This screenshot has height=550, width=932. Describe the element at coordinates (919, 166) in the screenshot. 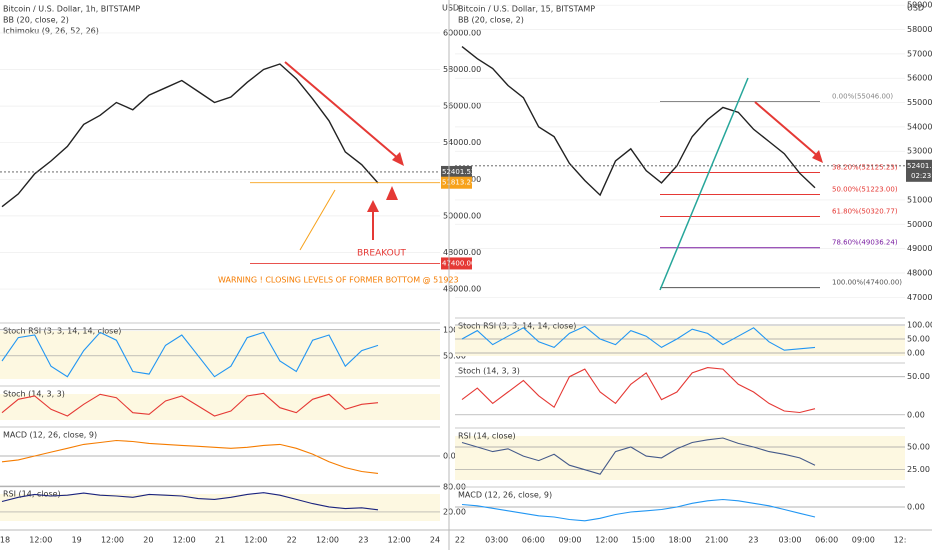

I see `price-tag-label: 52401.52` at that location.